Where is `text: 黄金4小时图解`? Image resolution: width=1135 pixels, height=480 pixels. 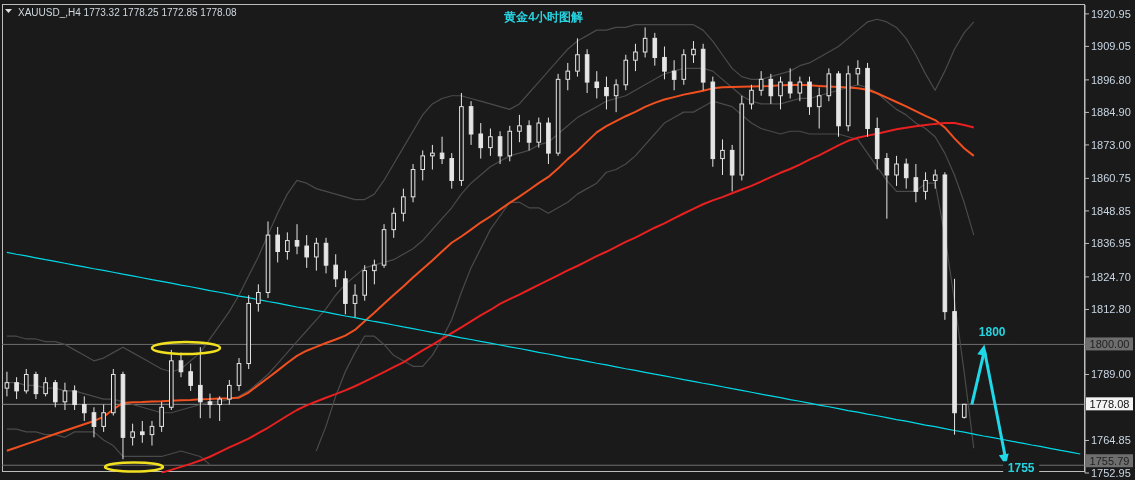 text: 黄金4小时图解 is located at coordinates (543, 17).